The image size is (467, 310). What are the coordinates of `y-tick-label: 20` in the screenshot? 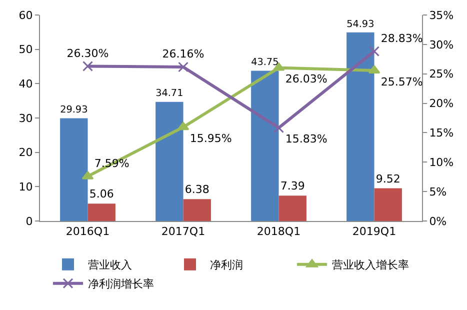 It's located at (25, 153).